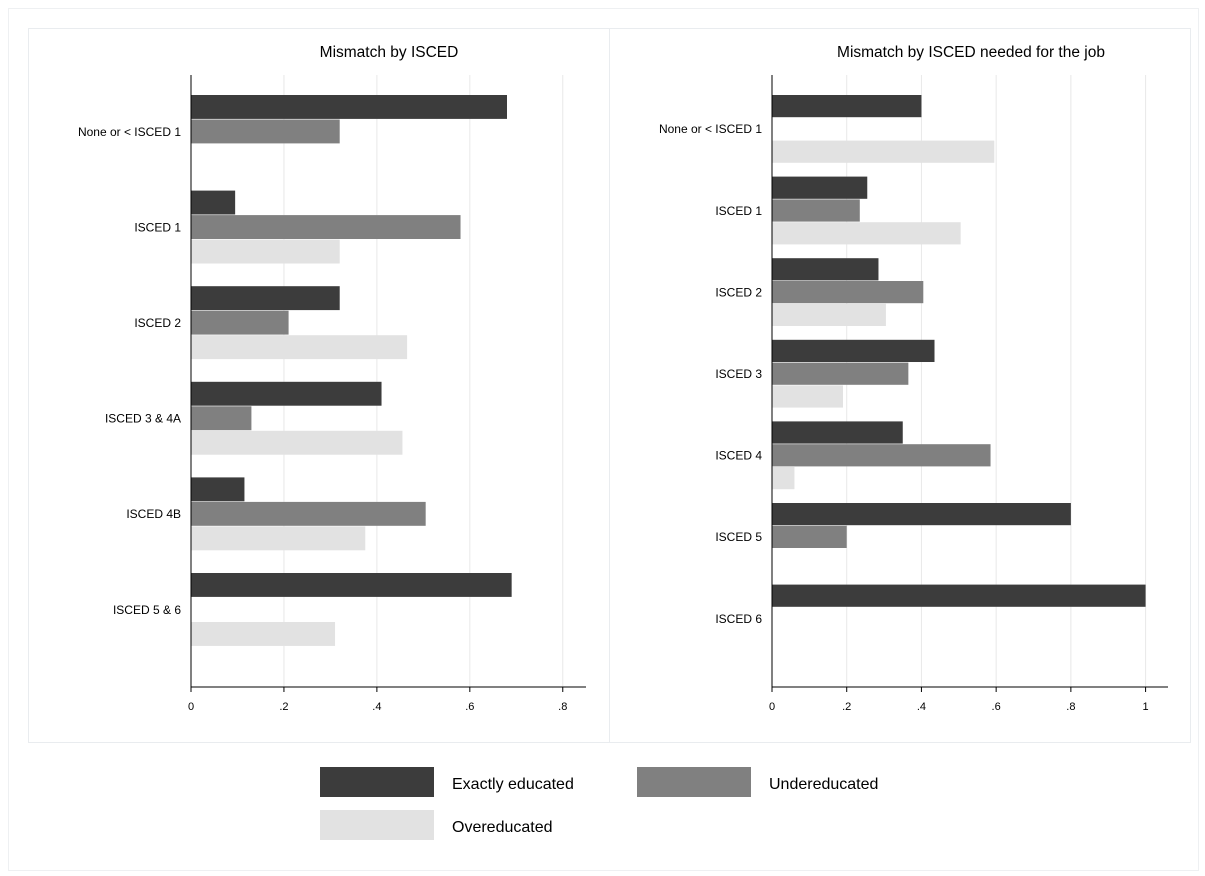 The image size is (1205, 876). Describe the element at coordinates (694, 782) in the screenshot. I see `legend-swatch-undereducated` at that location.